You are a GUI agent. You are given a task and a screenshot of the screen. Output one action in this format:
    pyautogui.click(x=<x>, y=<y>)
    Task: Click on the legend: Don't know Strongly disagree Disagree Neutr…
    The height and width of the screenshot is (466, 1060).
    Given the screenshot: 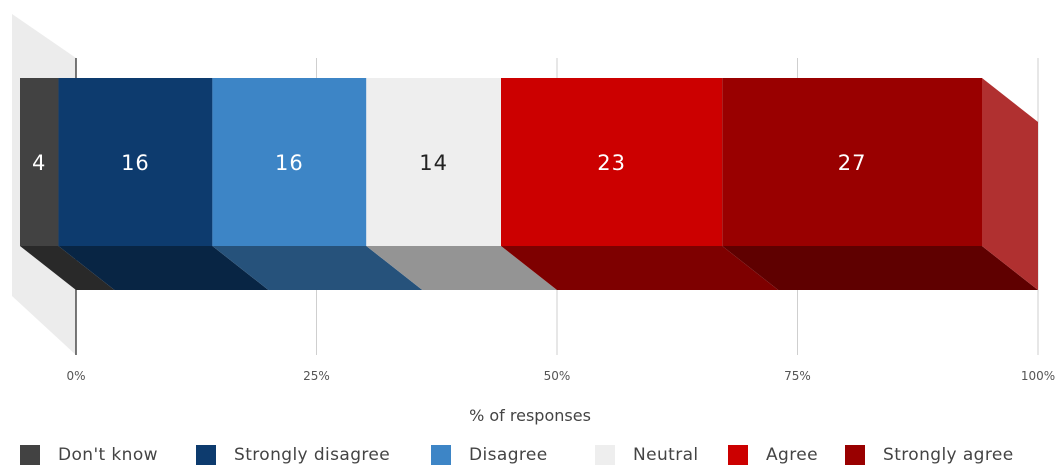 What is the action you would take?
    pyautogui.click(x=540, y=455)
    